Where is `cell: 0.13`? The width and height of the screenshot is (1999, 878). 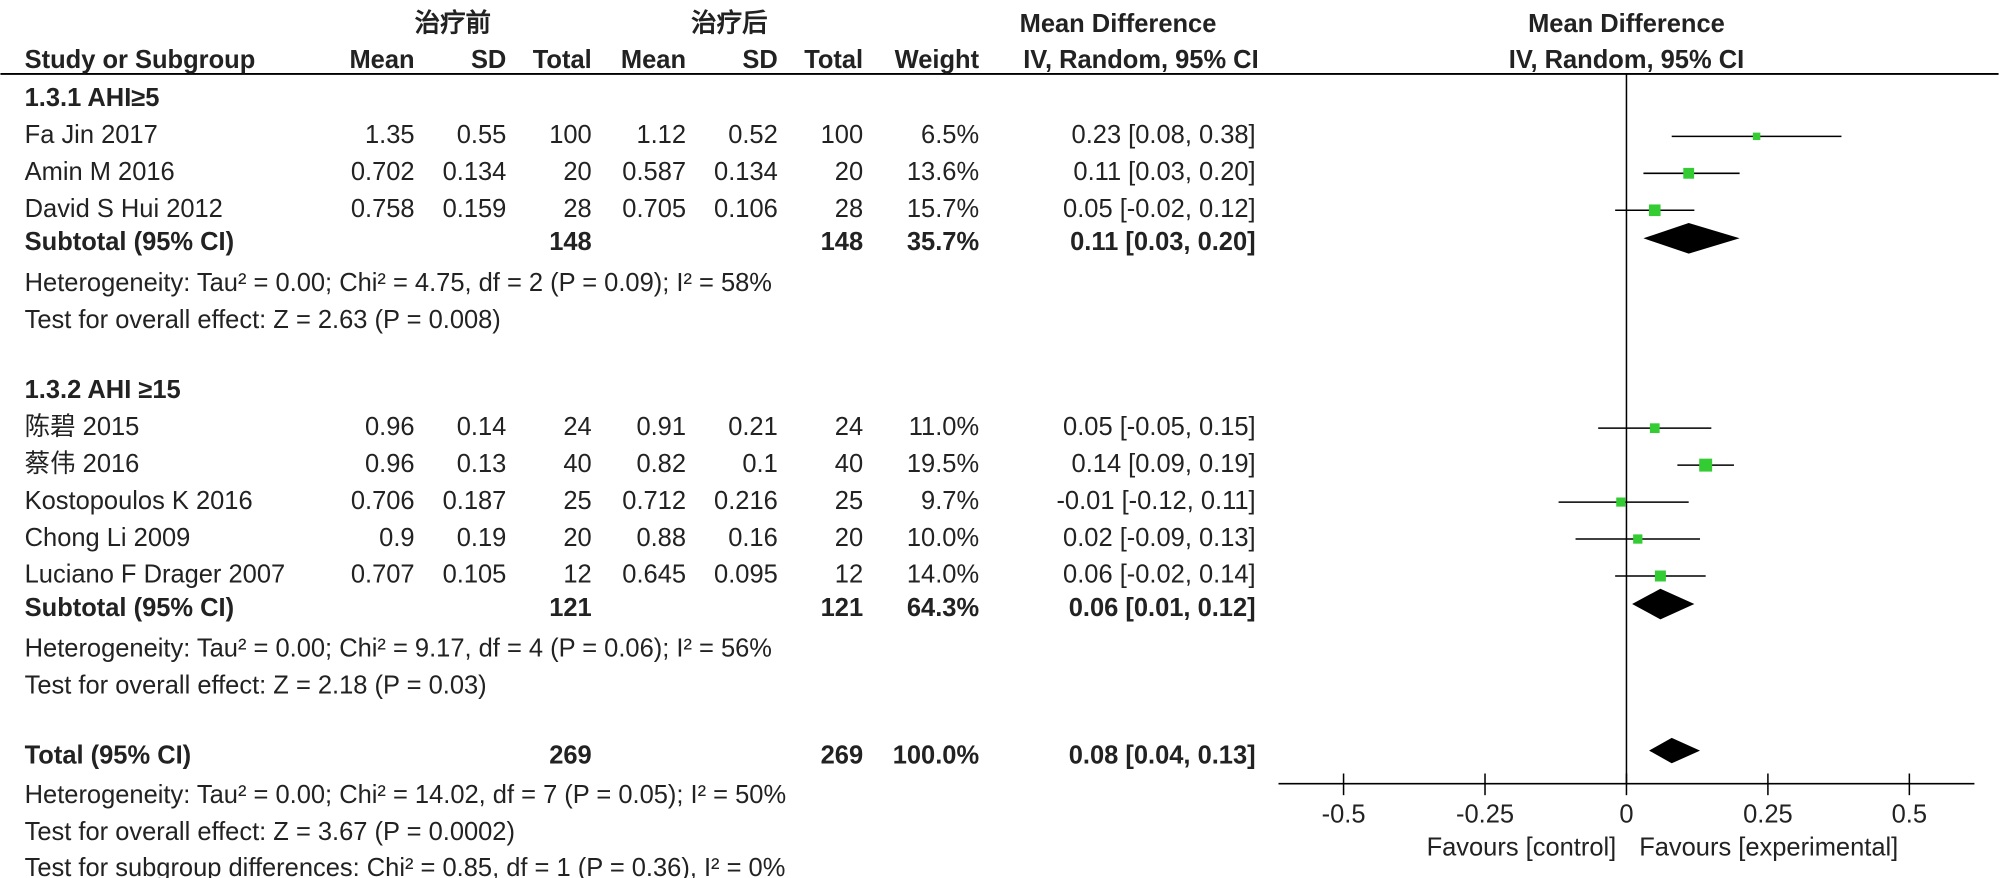 cell: 0.13 is located at coordinates (482, 464).